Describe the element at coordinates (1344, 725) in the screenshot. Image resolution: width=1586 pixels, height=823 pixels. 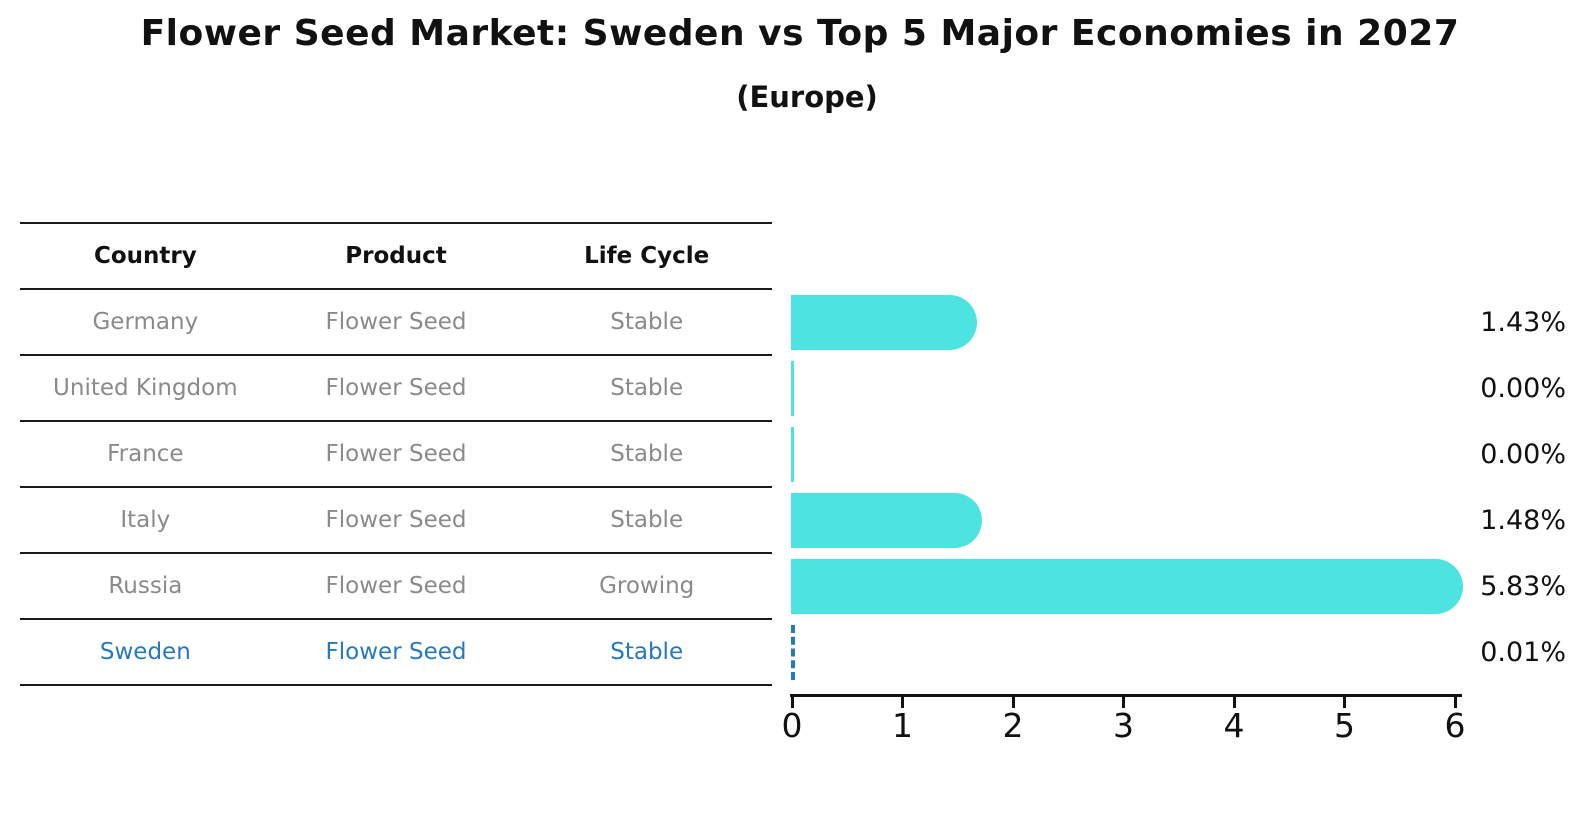
I see `x-tick-label-5: 5` at that location.